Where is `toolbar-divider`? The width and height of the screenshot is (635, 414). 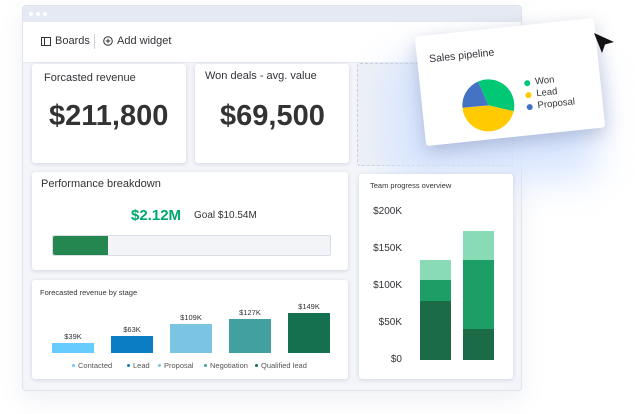
toolbar-divider is located at coordinates (94, 41).